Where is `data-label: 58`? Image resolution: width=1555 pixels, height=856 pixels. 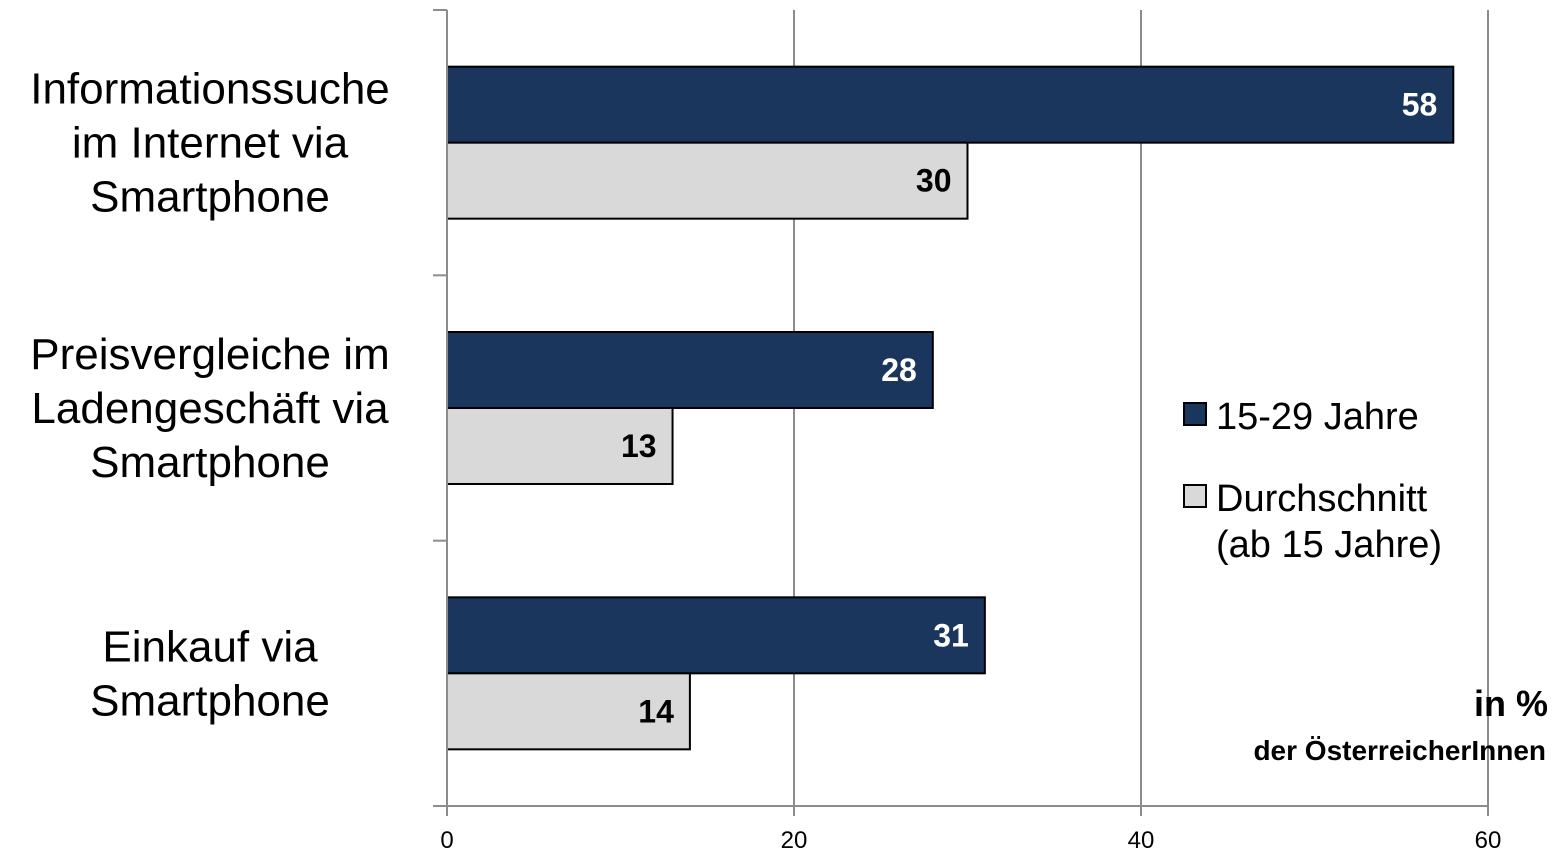 data-label: 58 is located at coordinates (1420, 105).